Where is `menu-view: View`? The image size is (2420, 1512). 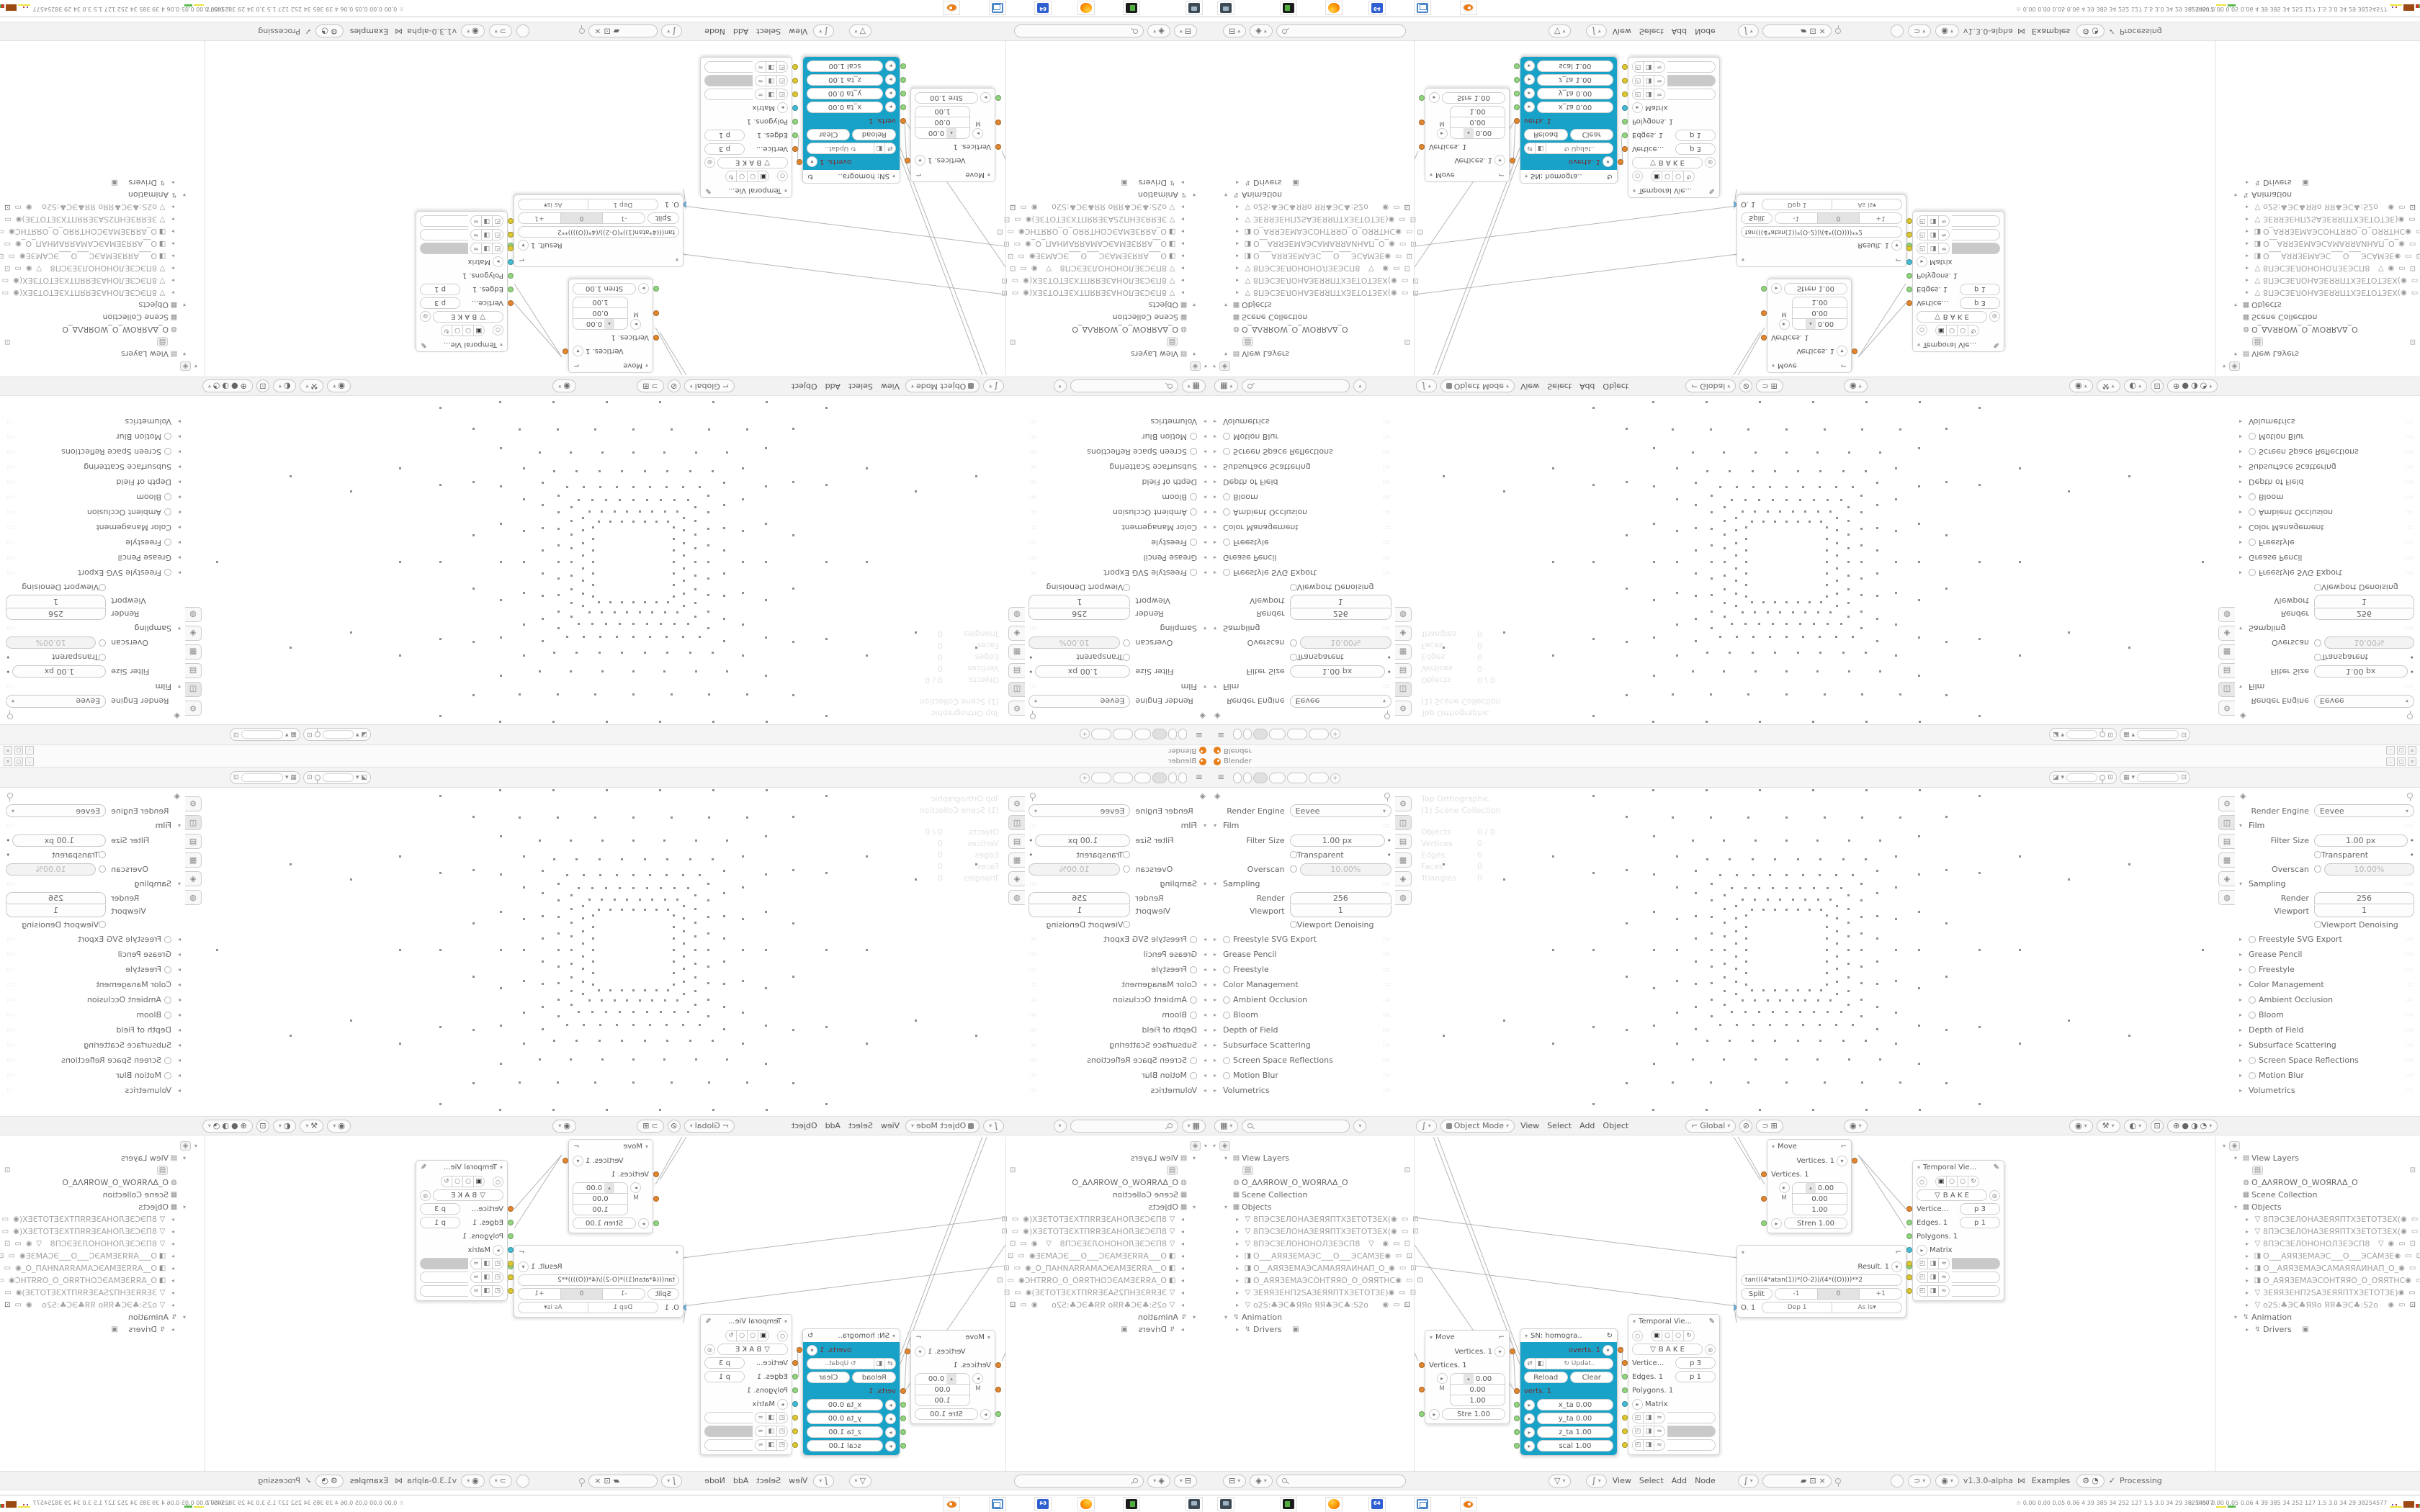
menu-view: View is located at coordinates (890, 386).